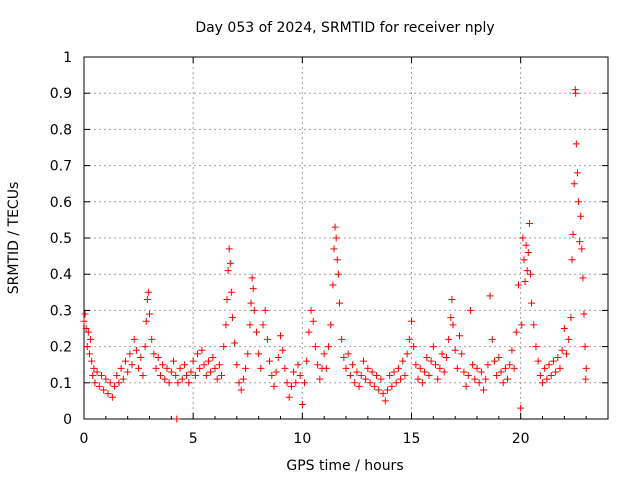 The width and height of the screenshot is (640, 480). What do you see at coordinates (193, 439) in the screenshot?
I see `x-tick-label: 5` at bounding box center [193, 439].